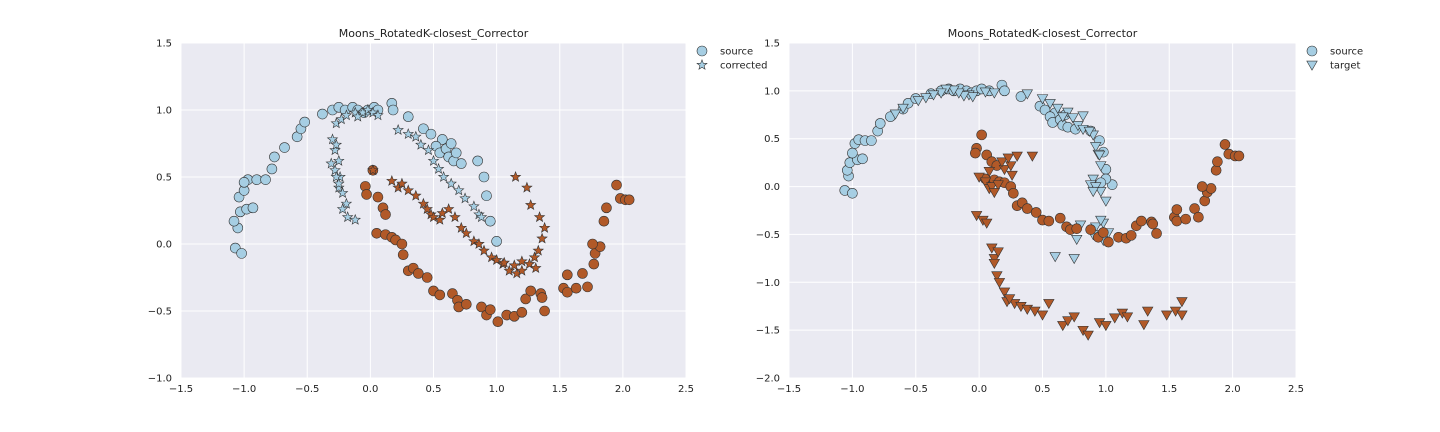 The image size is (1440, 432). I want to click on legend-label: target, so click(1345, 66).